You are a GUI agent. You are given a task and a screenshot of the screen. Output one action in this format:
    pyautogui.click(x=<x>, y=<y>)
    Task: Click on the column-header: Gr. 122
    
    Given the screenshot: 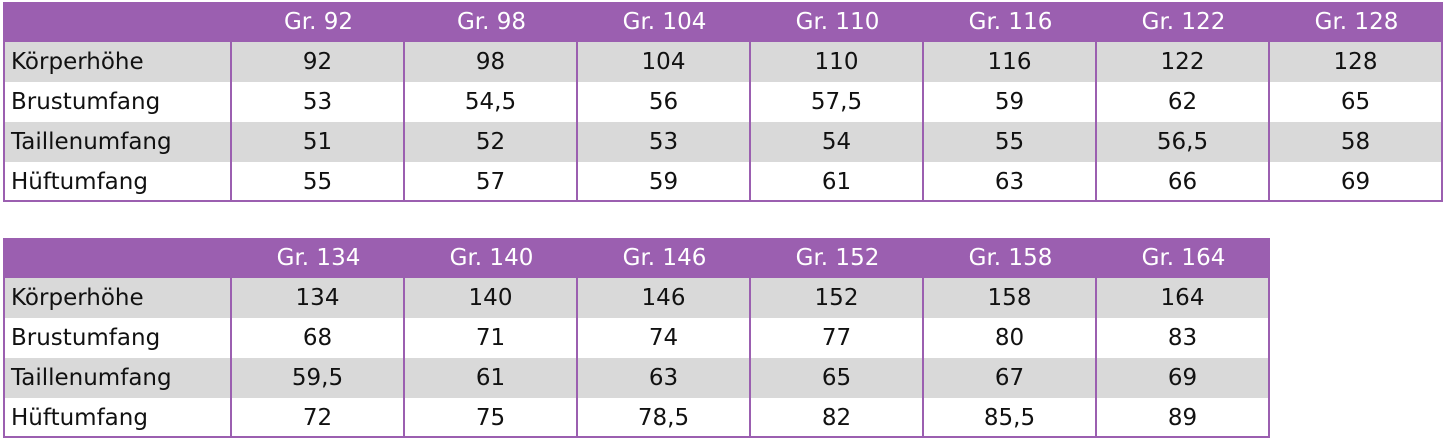 What is the action you would take?
    pyautogui.click(x=1183, y=22)
    